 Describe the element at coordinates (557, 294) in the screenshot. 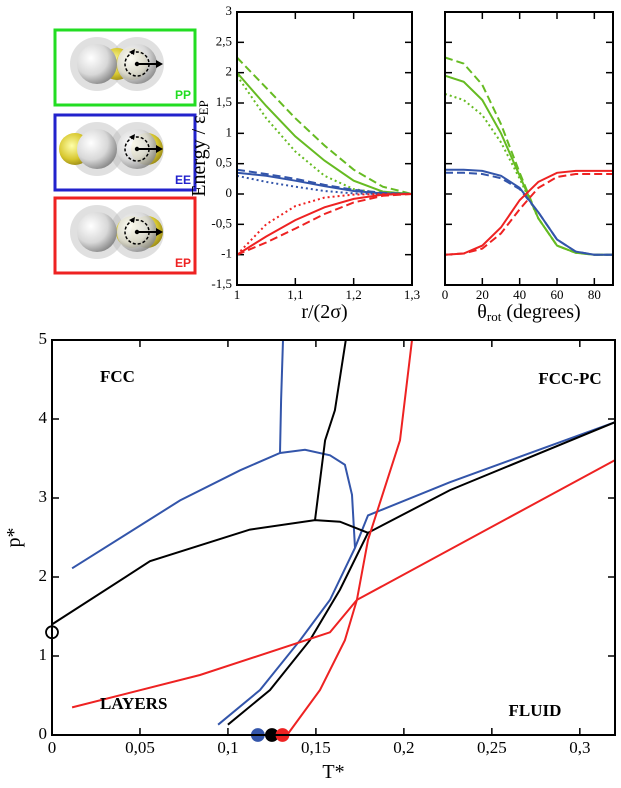

I see `x-tick-label: 60` at that location.